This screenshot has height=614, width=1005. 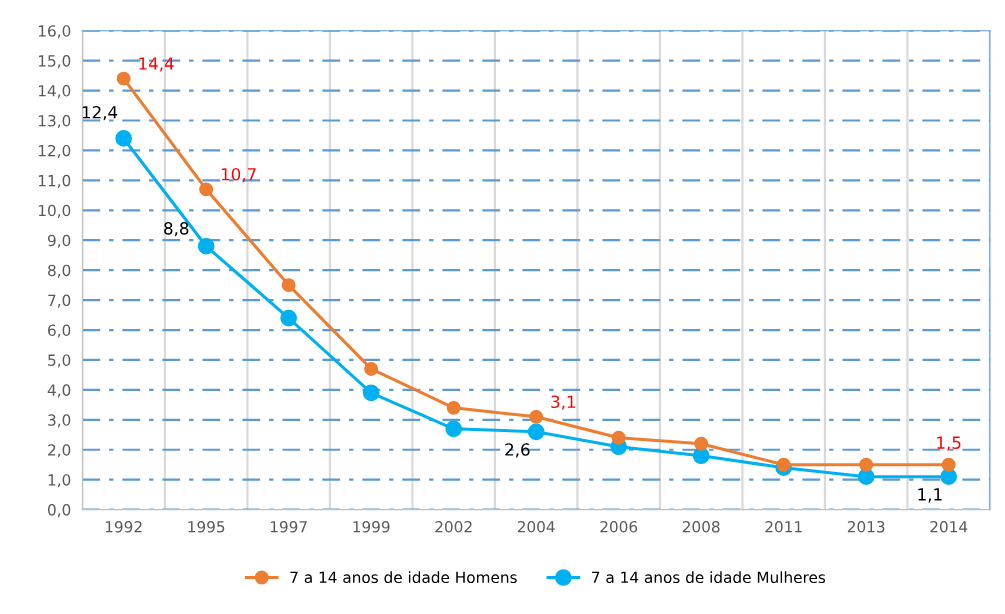 What do you see at coordinates (371, 527) in the screenshot?
I see `x-tick-label: 1999` at bounding box center [371, 527].